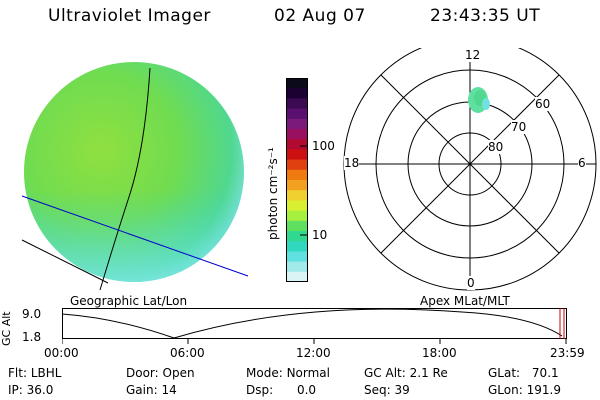  Describe the element at coordinates (567, 353) in the screenshot. I see `xtick-2359: 23:59` at that location.